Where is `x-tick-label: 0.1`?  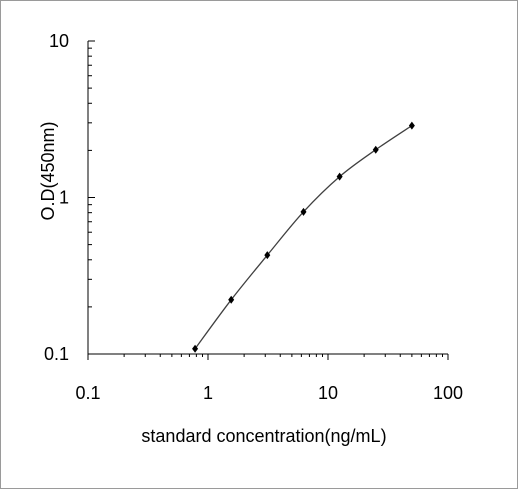 x-tick-label: 0.1 is located at coordinates (87, 393).